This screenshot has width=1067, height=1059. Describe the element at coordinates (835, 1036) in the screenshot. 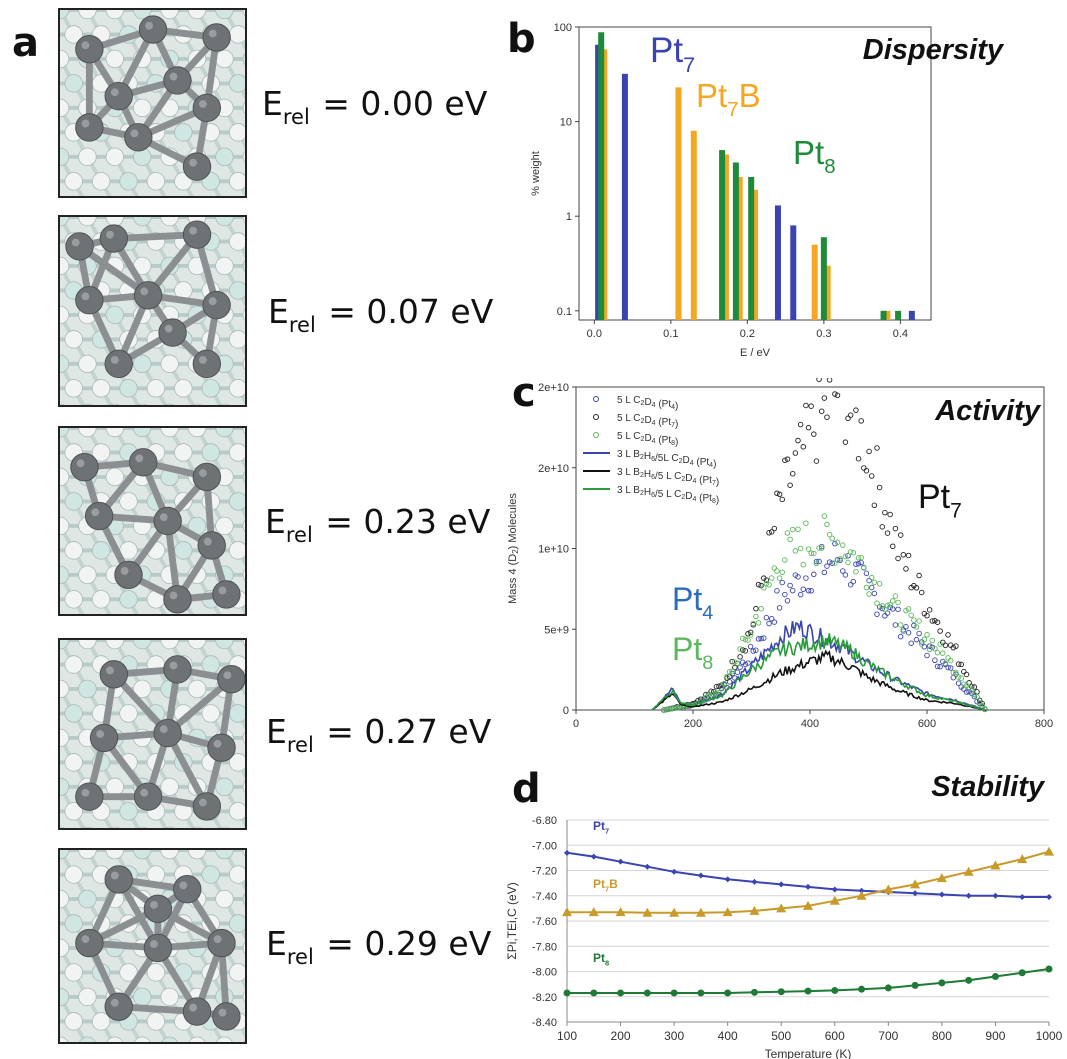

I see `x-tick-label: 600` at that location.